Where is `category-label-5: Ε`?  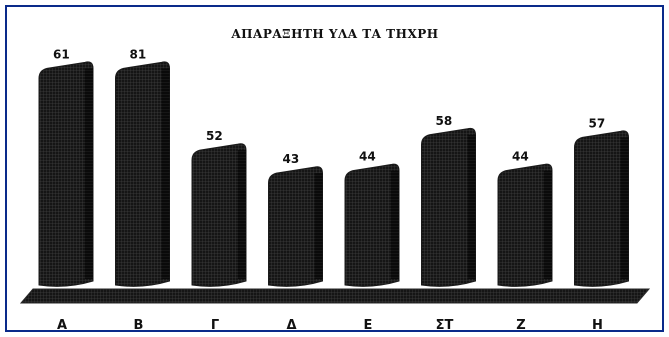 category-label-5: Ε is located at coordinates (368, 324).